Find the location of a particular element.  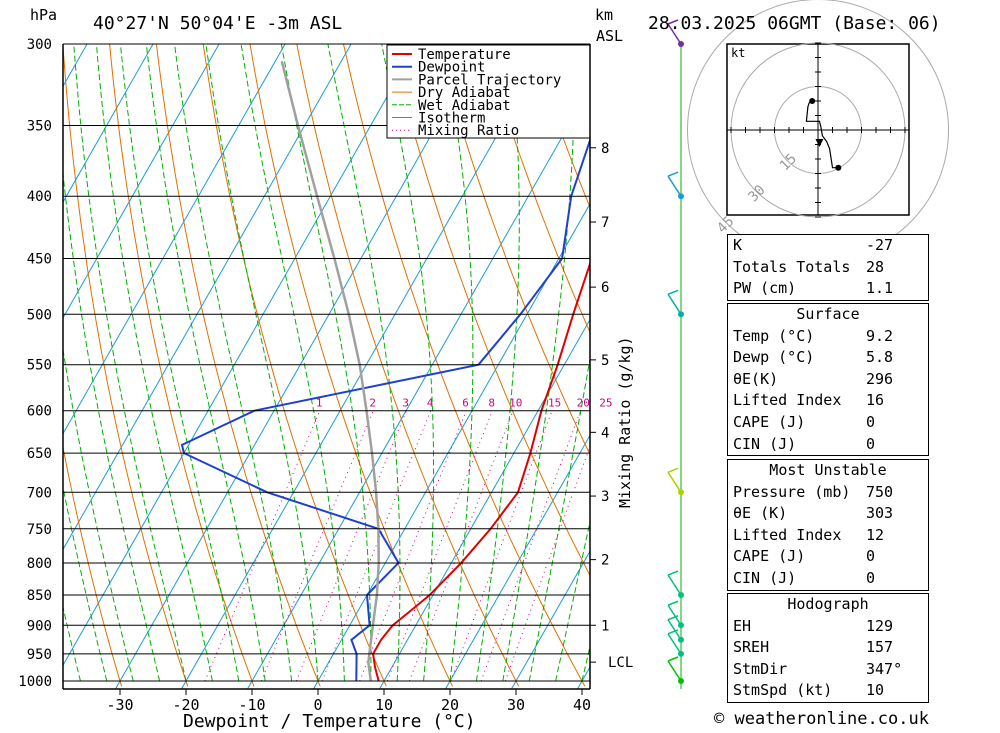

x-tick-label: 40 is located at coordinates (582, 705).